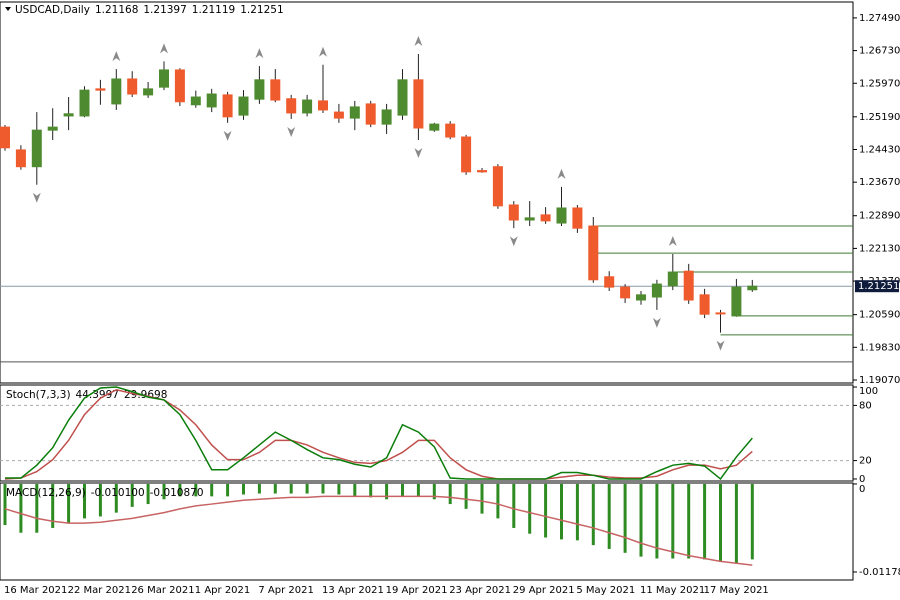 Image resolution: width=900 pixels, height=600 pixels. Describe the element at coordinates (222, 590) in the screenshot. I see `x-tick-label: 1 Apr 2021` at that location.